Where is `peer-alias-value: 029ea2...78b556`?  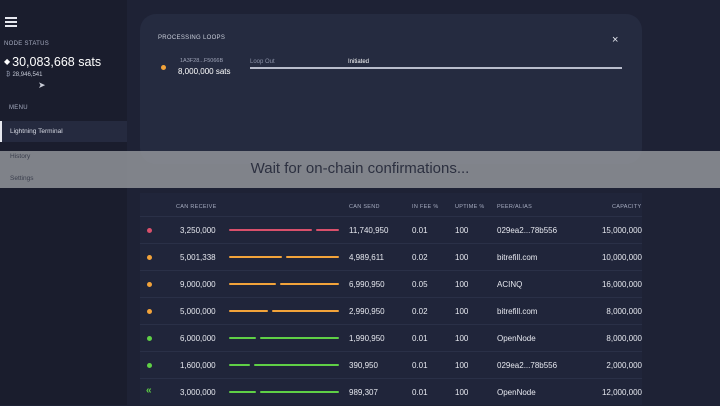 peer-alias-value: 029ea2...78b556 is located at coordinates (527, 365).